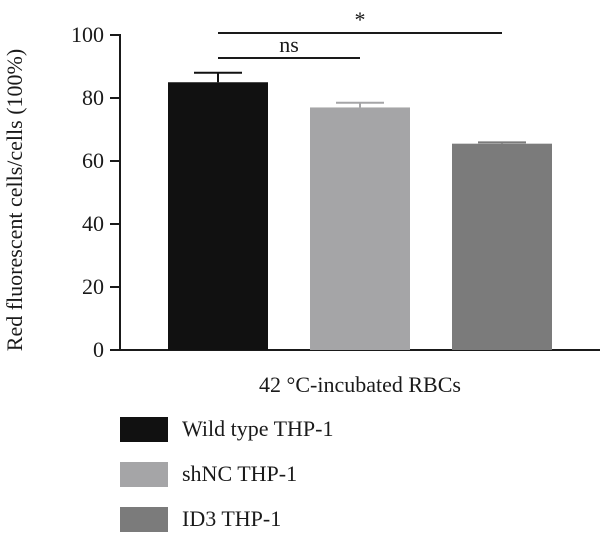 The image size is (600, 550). I want to click on legend-label: shNC THP-1, so click(240, 473).